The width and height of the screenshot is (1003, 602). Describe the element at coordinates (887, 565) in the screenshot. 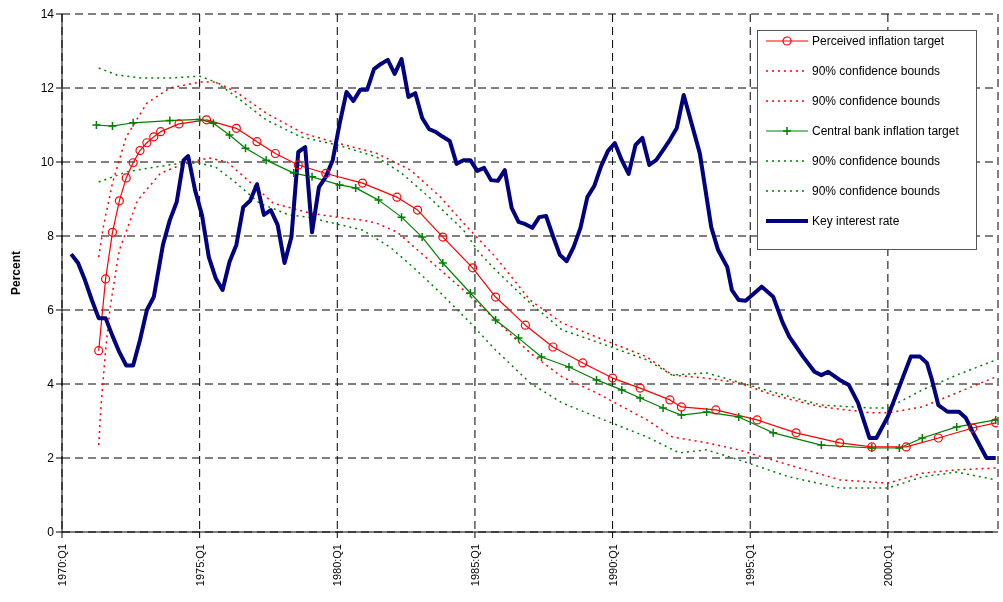

I see `x-tick-label: 2000:Q1` at that location.